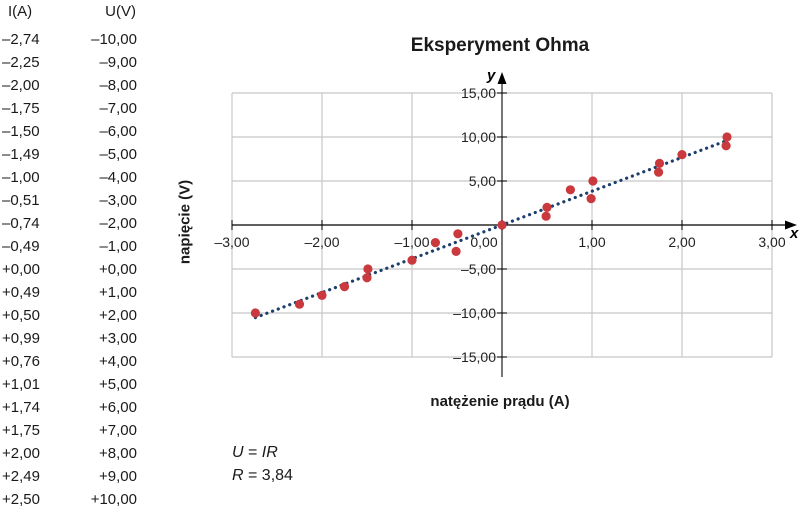  Describe the element at coordinates (118, 338) in the screenshot. I see `cell-voltage: +3,00` at that location.